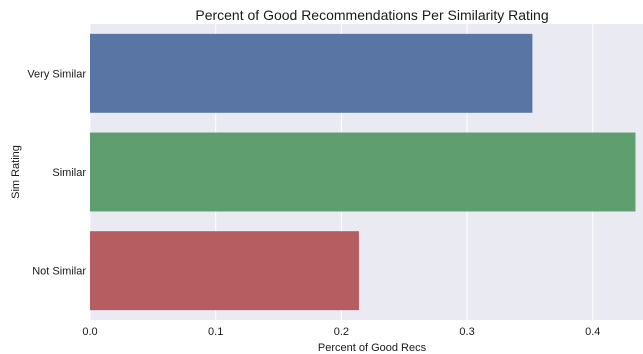 Image resolution: width=643 pixels, height=354 pixels. Describe the element at coordinates (466, 332) in the screenshot. I see `x-tick-label: 0.3` at that location.